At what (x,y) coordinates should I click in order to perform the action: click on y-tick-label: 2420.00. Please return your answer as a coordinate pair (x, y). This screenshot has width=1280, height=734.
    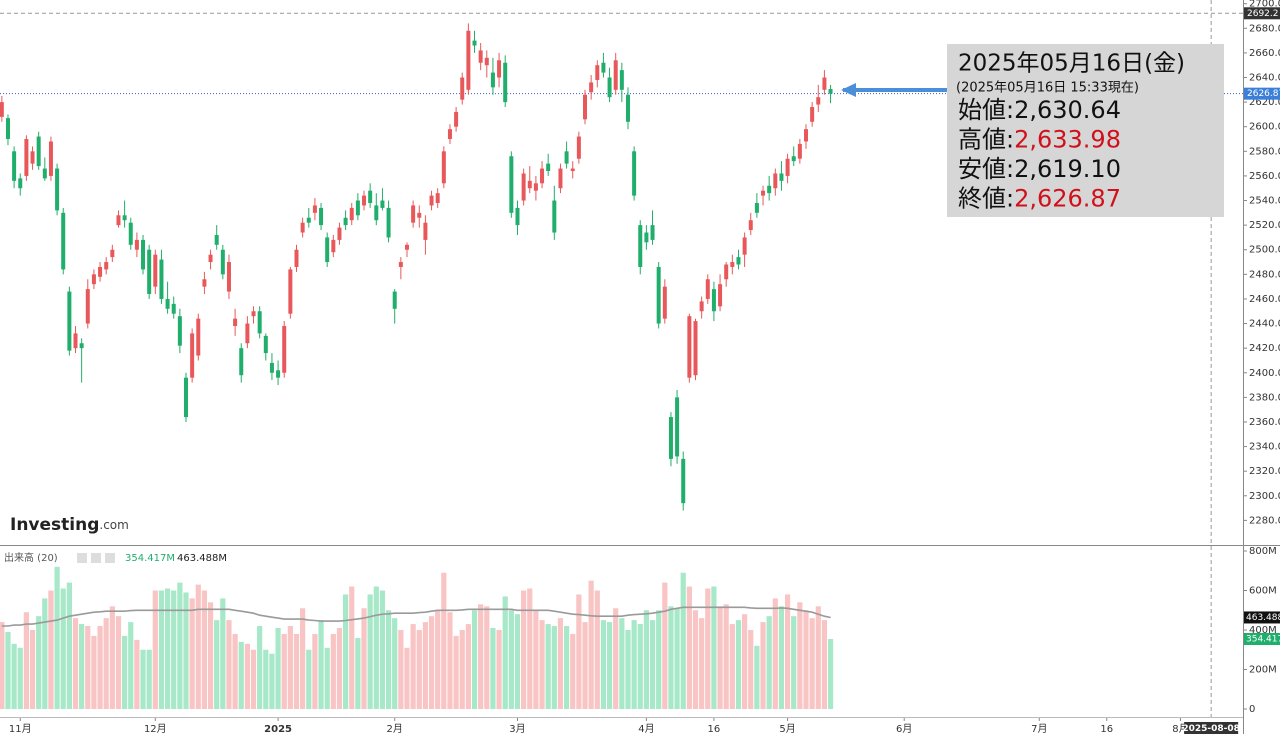
    Looking at the image, I should click on (1264, 348).